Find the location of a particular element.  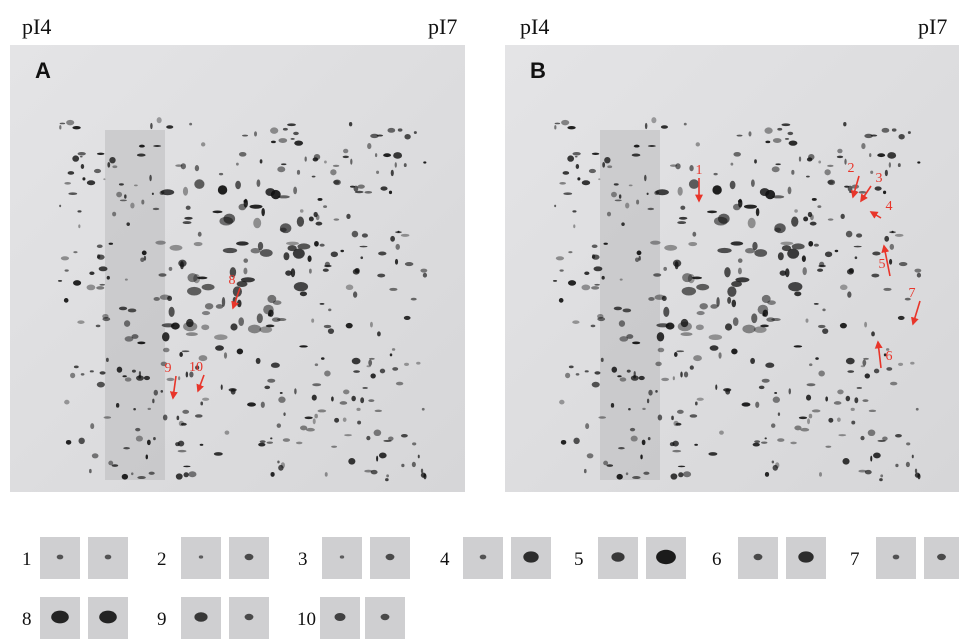

arrow is located at coordinates (855, 187).